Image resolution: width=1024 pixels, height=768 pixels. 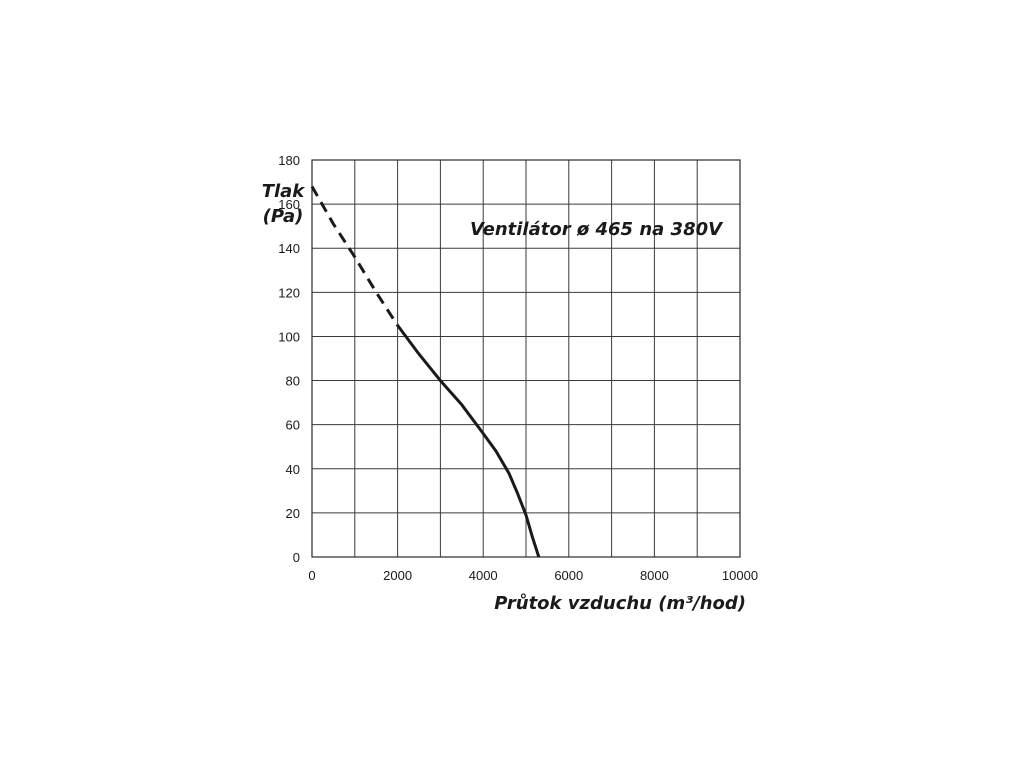 I want to click on y-tick-label: 180, so click(x=289, y=160).